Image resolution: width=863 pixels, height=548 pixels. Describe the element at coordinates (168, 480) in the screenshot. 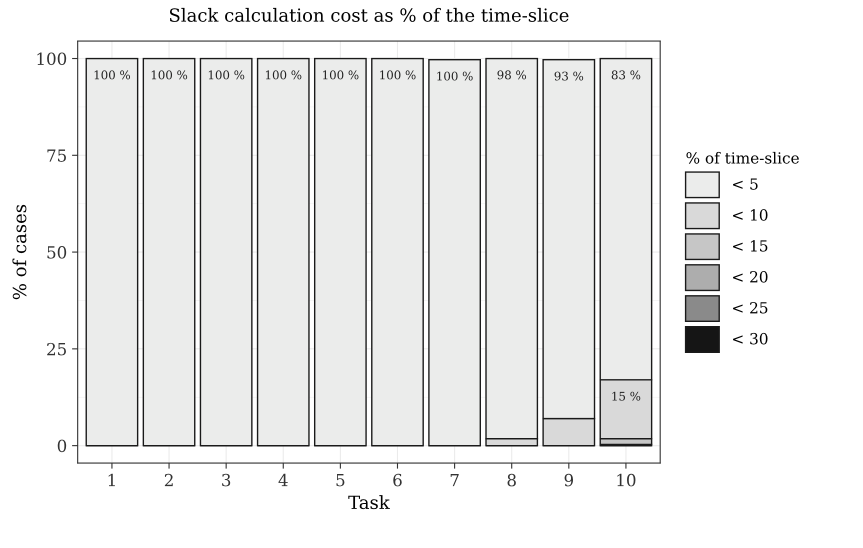

I see `x-tick-label: 2` at that location.